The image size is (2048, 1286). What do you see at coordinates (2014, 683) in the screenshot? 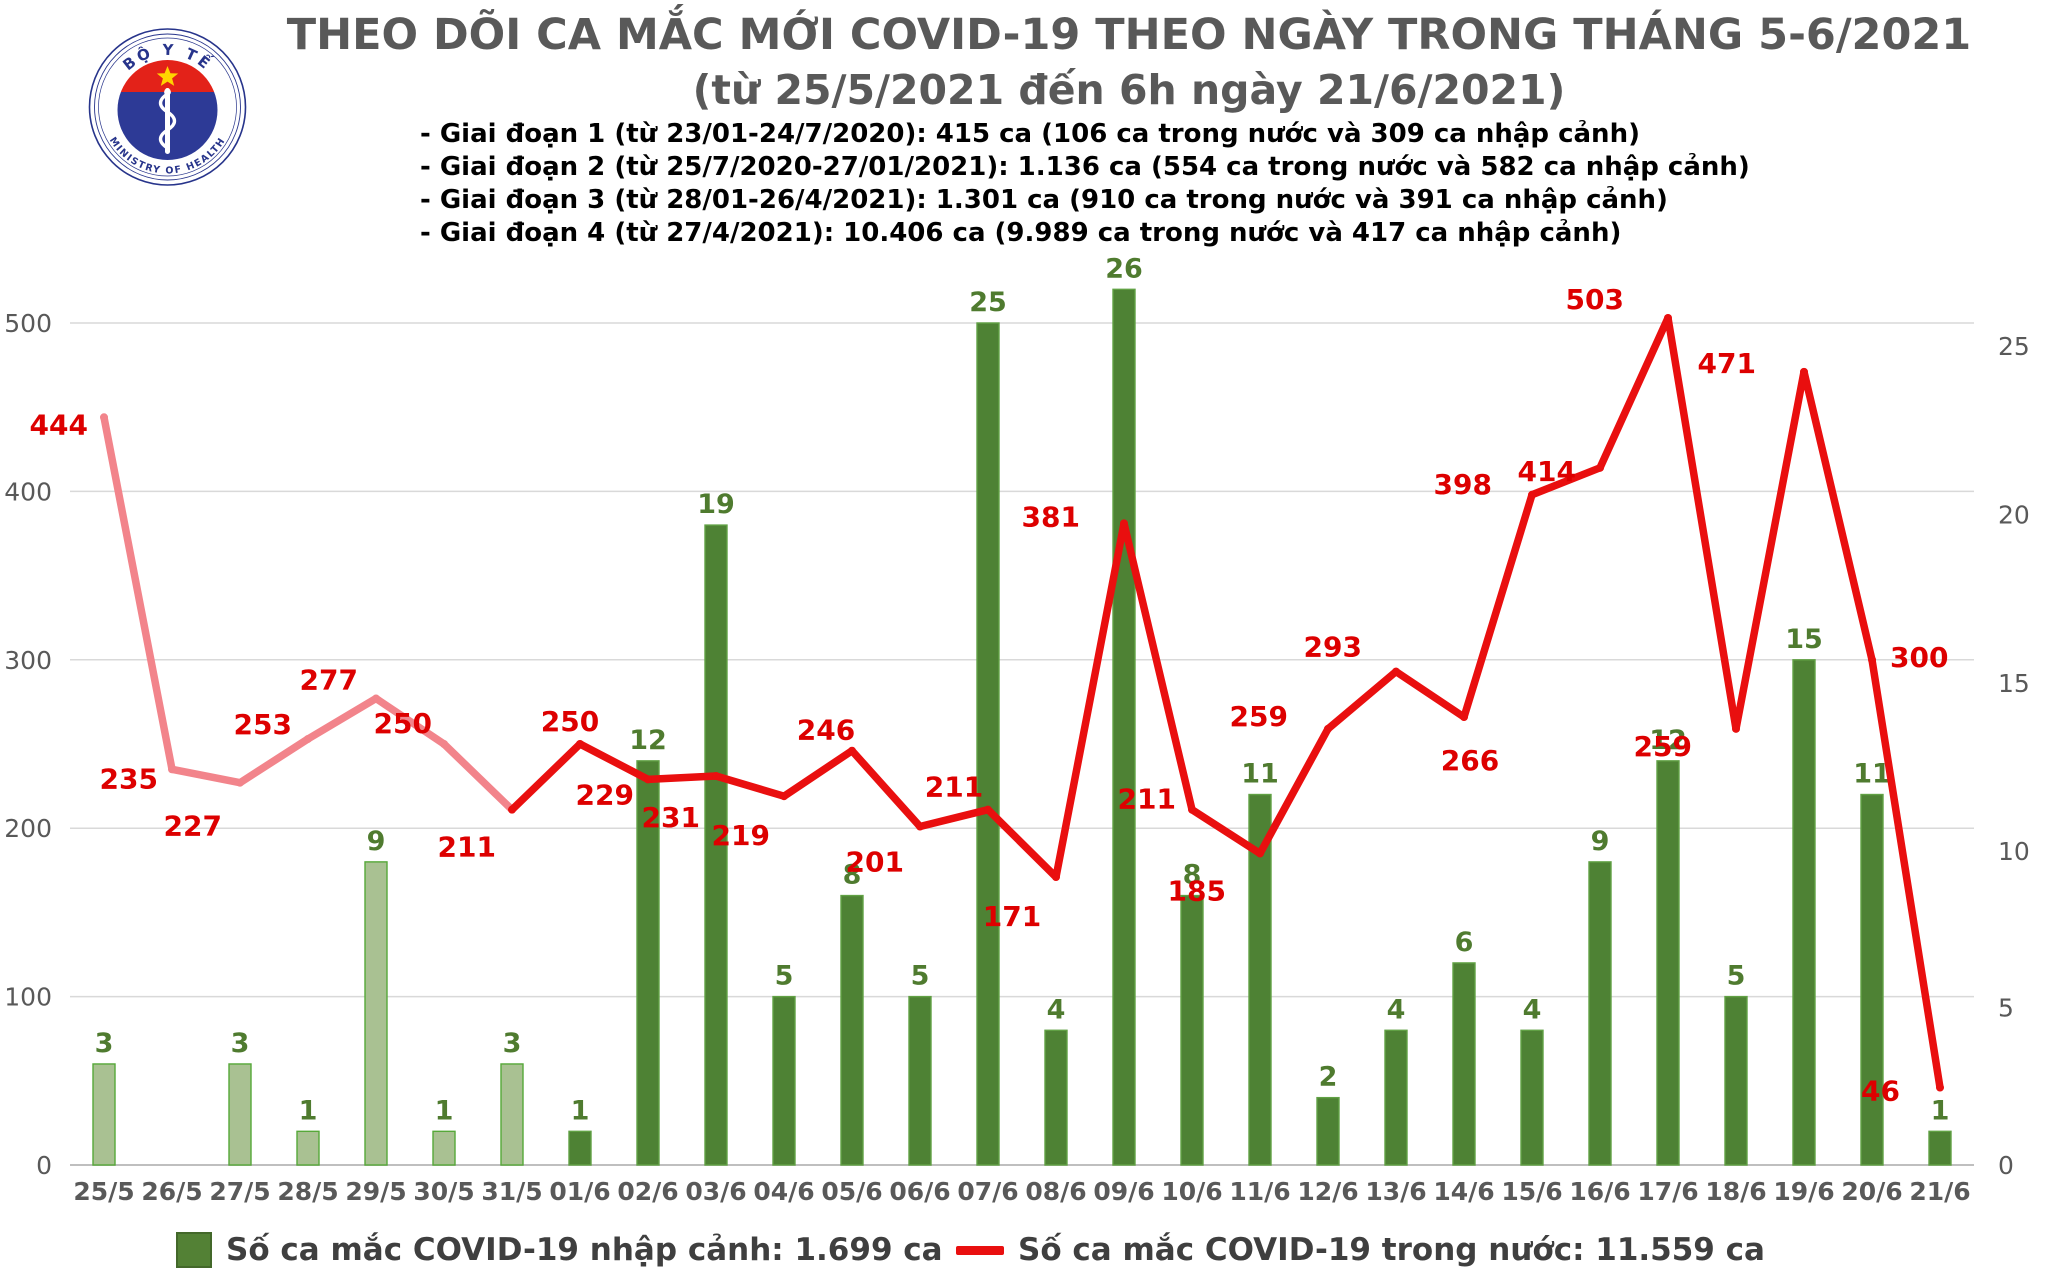
I see `right-axis-tick-15: 15` at bounding box center [2014, 683].